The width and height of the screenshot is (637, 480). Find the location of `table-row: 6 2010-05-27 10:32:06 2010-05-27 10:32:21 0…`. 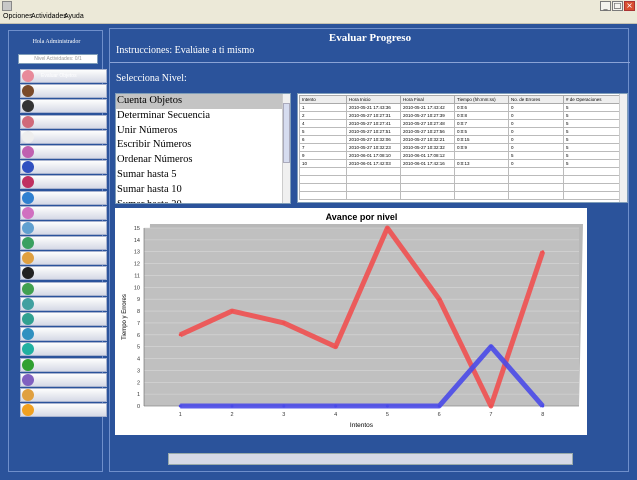

table-row: 6 2010-05-27 10:32:06 2010-05-27 10:32:21 0… is located at coordinates (459, 139).